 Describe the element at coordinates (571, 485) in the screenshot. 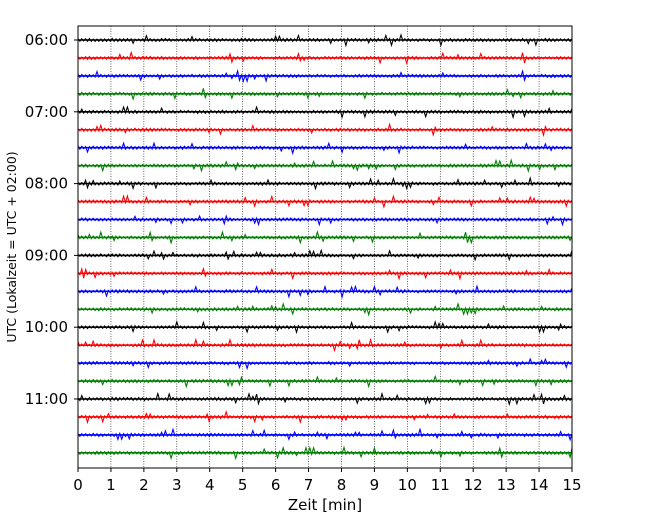

I see `x-tick-label: 15` at that location.